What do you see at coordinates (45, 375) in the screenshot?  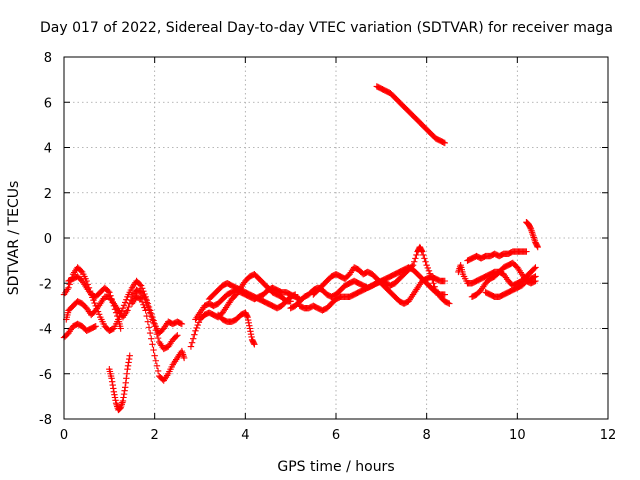 I see `y-tick-label: -6` at bounding box center [45, 375].